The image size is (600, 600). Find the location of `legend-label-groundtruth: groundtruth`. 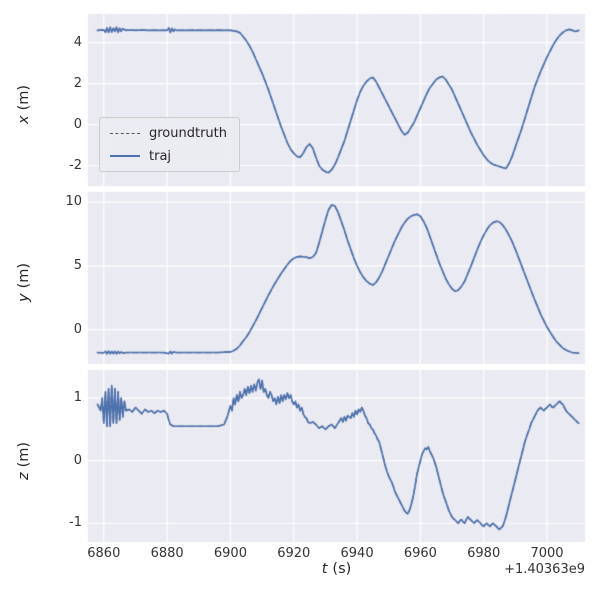

legend-label-groundtruth: groundtruth is located at coordinates (188, 133).